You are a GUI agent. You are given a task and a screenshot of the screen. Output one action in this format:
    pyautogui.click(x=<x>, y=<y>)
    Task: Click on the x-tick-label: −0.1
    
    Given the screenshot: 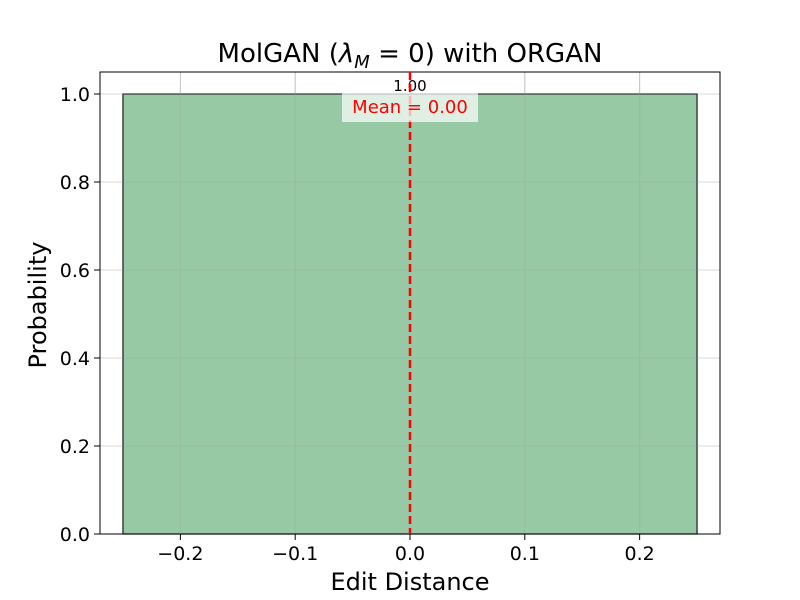 What is the action you would take?
    pyautogui.click(x=295, y=554)
    